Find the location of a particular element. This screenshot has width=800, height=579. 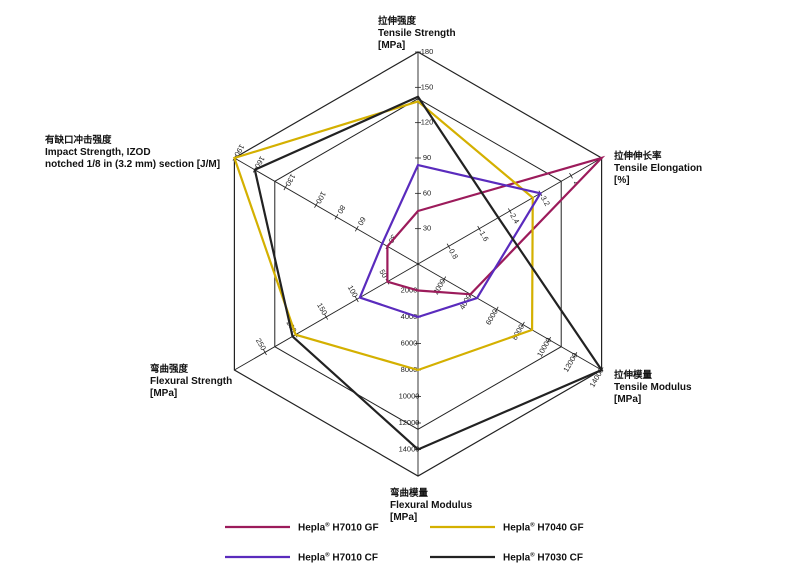

axis-title-en: Flexural Strength is located at coordinates (191, 381).